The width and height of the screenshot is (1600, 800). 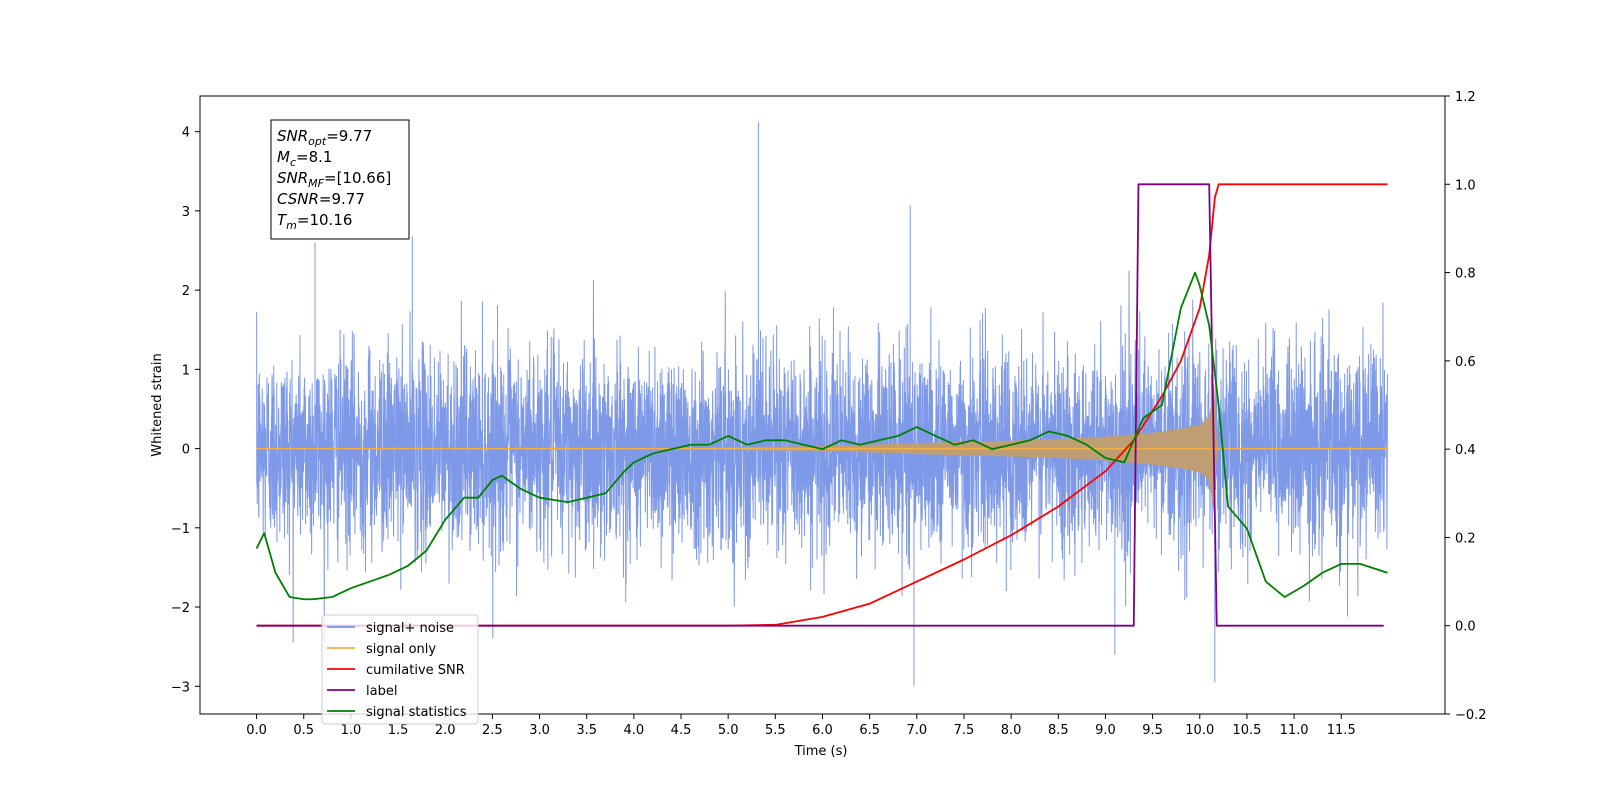 I want to click on x-tick-label: 8.5, so click(x=1058, y=730).